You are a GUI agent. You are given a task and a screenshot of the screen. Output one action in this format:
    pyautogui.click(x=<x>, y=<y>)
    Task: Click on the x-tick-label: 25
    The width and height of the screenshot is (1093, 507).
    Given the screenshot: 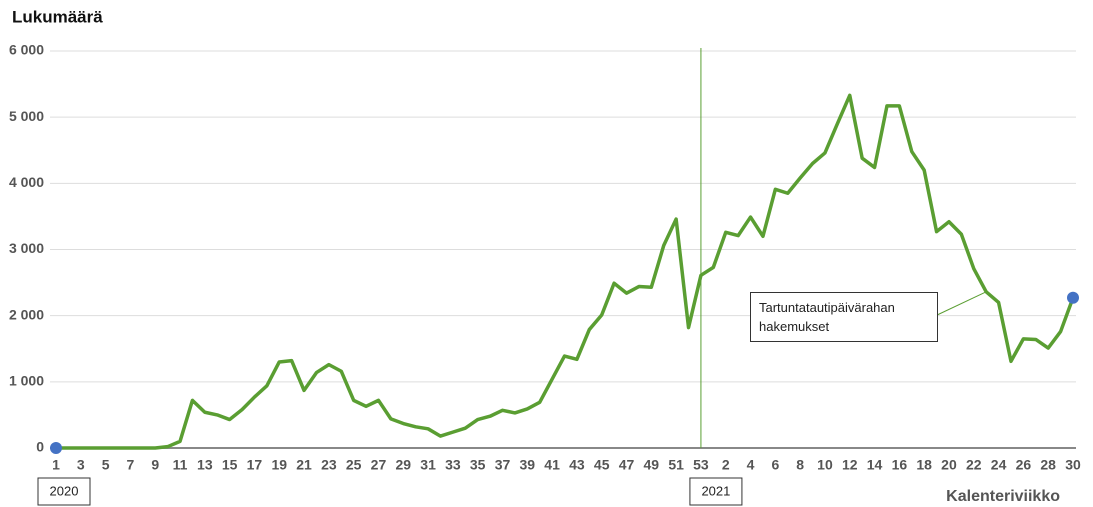 What is the action you would take?
    pyautogui.click(x=354, y=465)
    